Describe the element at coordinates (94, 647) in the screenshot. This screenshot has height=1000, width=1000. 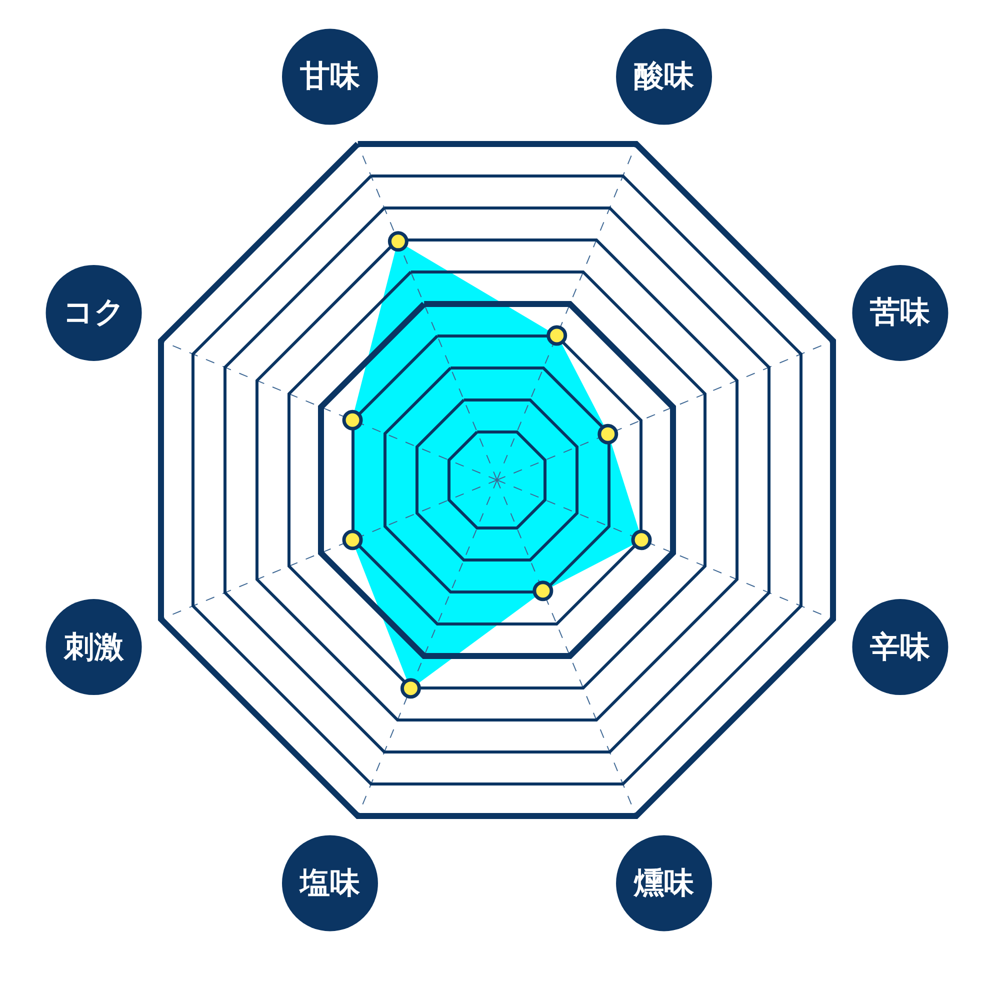
I see `spoke-label: 刺激` at that location.